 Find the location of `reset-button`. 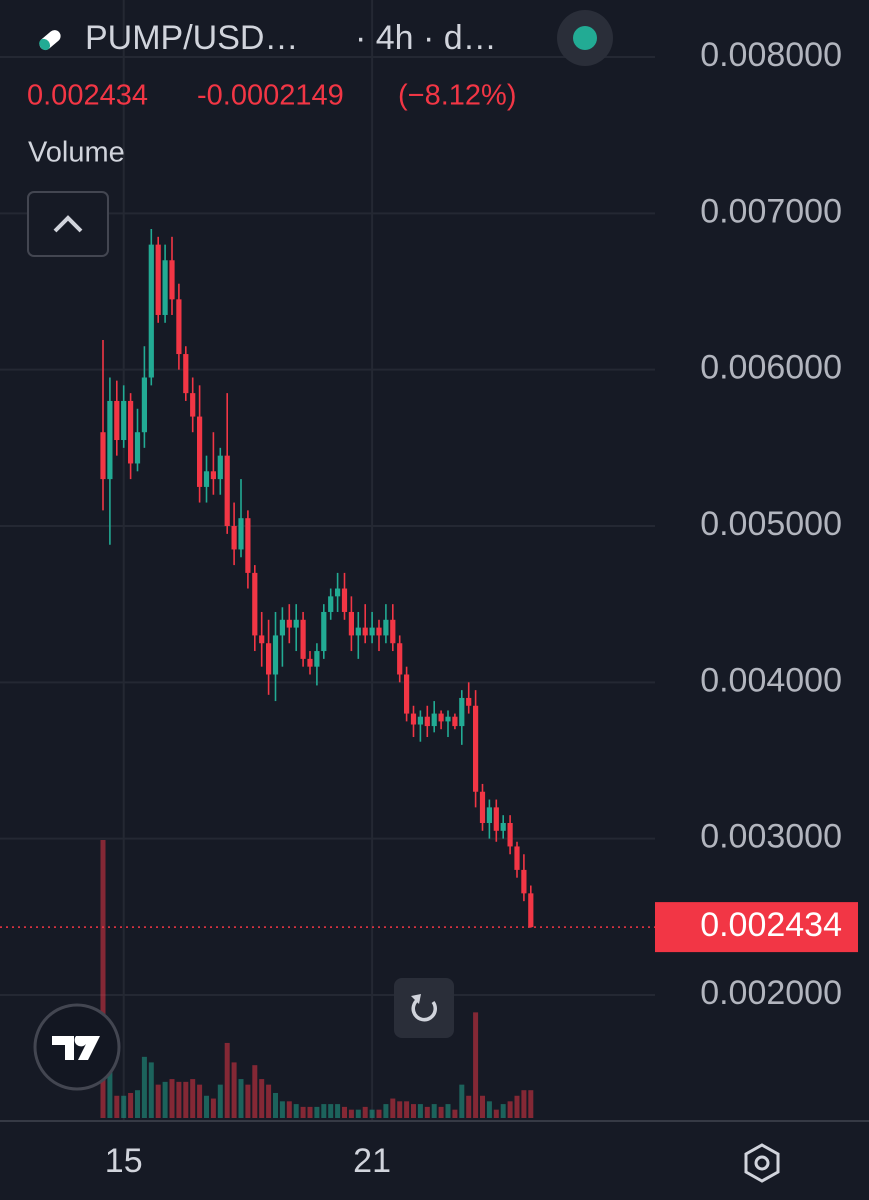

reset-button is located at coordinates (424, 1008).